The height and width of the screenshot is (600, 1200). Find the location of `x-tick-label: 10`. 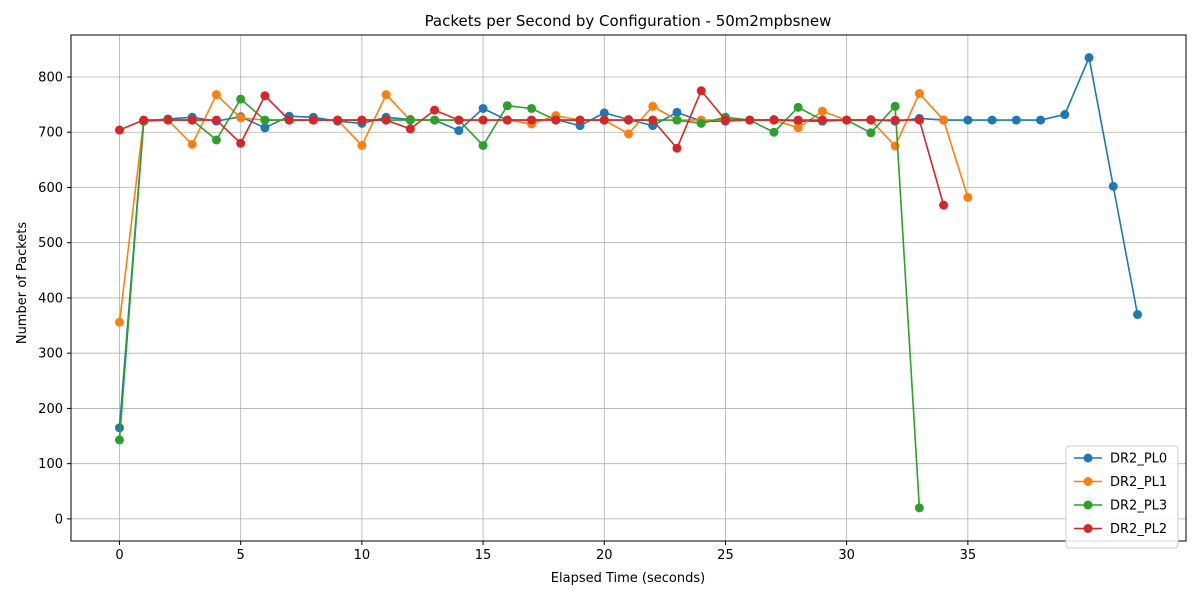

x-tick-label: 10 is located at coordinates (362, 555).